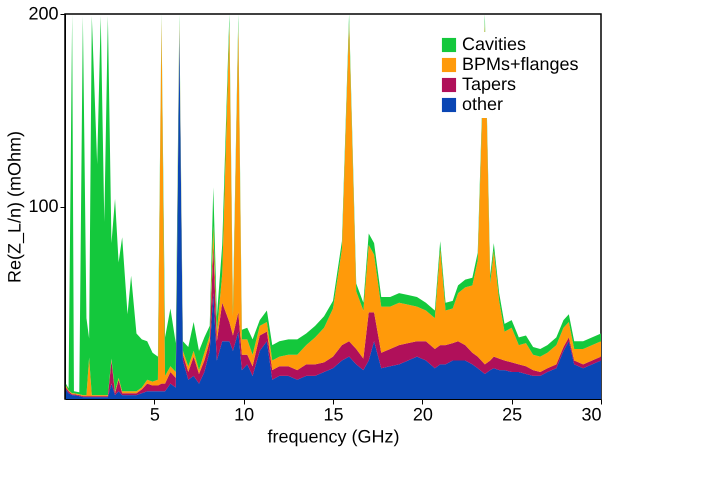  I want to click on legend-label: other, so click(483, 104).